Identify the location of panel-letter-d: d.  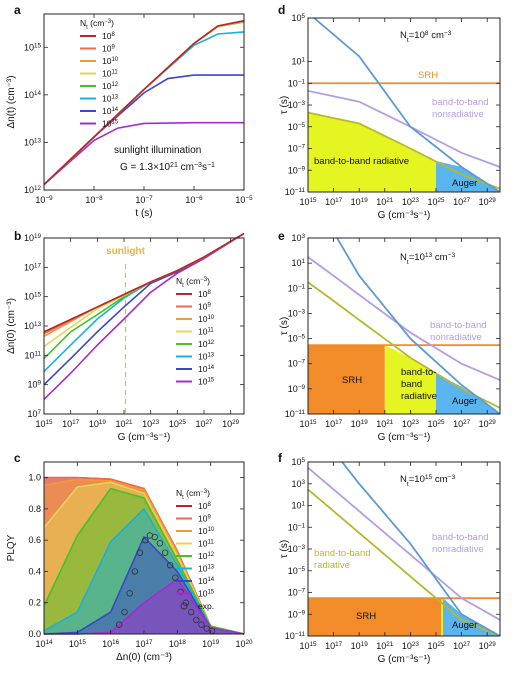
(281, 10).